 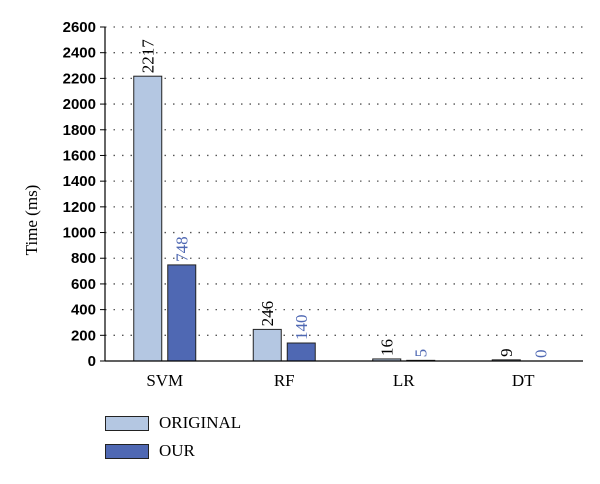 I want to click on legend-label-our: OUR, so click(x=177, y=450).